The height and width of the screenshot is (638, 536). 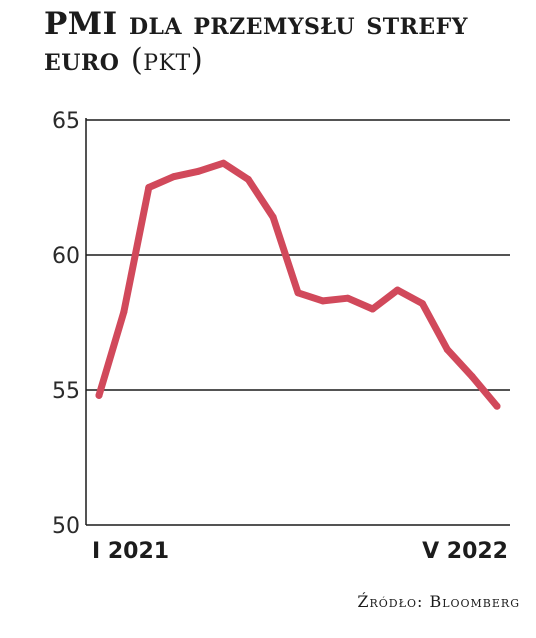 I want to click on y-tick-label-60: 60, so click(x=66, y=256).